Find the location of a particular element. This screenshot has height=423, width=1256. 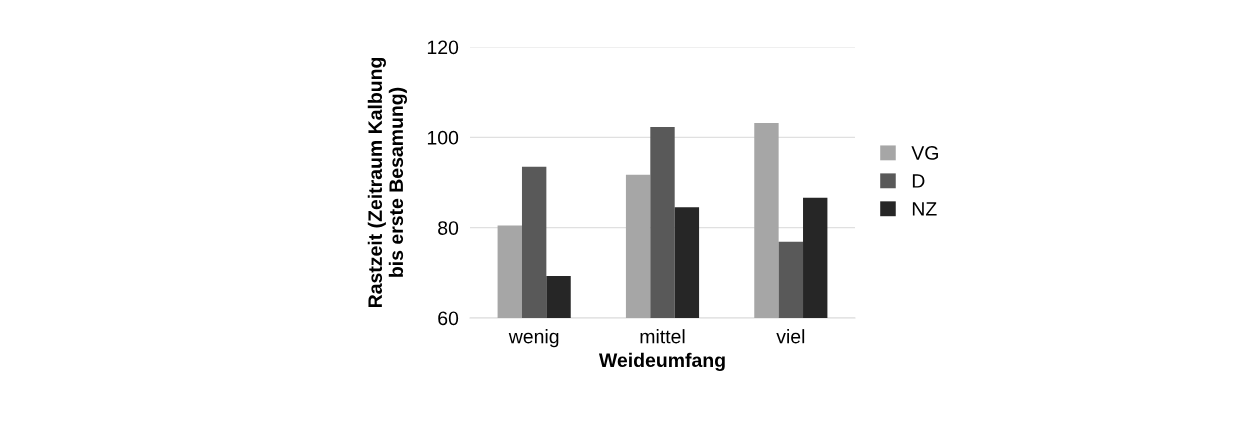

legend-label: VG is located at coordinates (924, 153).